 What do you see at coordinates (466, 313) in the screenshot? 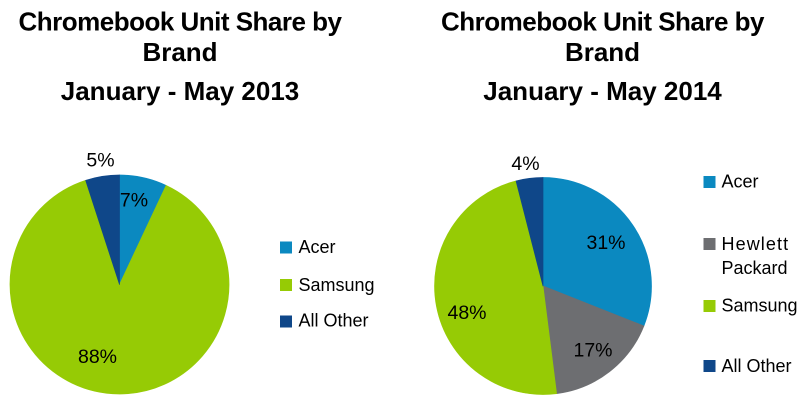
I see `svg-text: 48%` at bounding box center [466, 313].